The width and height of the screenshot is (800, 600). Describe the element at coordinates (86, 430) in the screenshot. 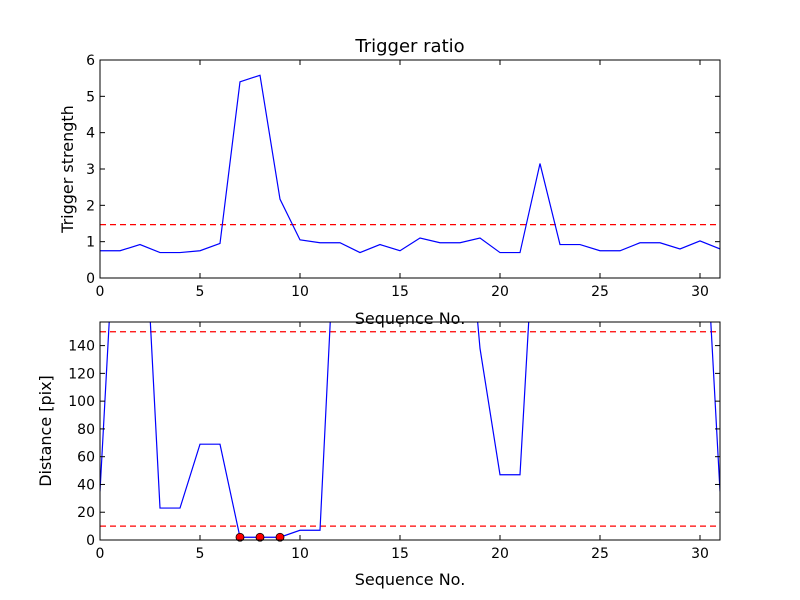

I see `bottom-y-tick-label-80: 80` at that location.